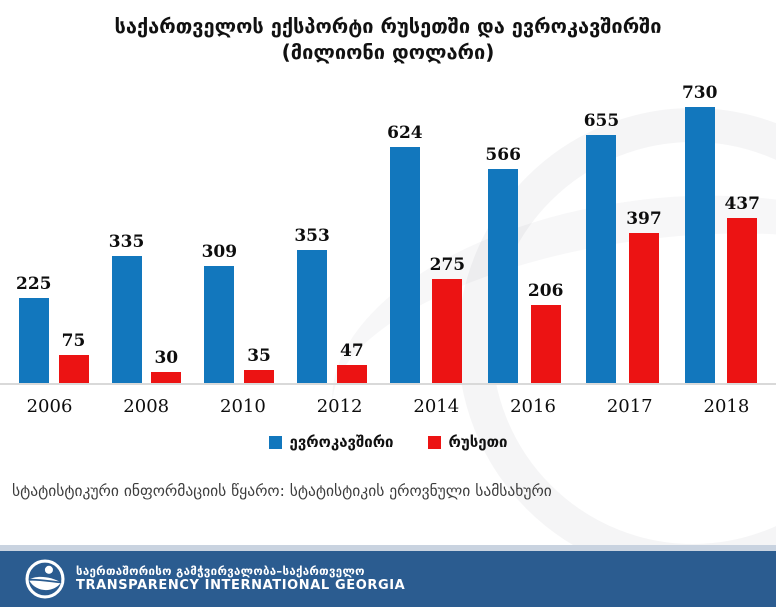 This screenshot has height=607, width=776. I want to click on year-label-2012: 2012, so click(339, 406).